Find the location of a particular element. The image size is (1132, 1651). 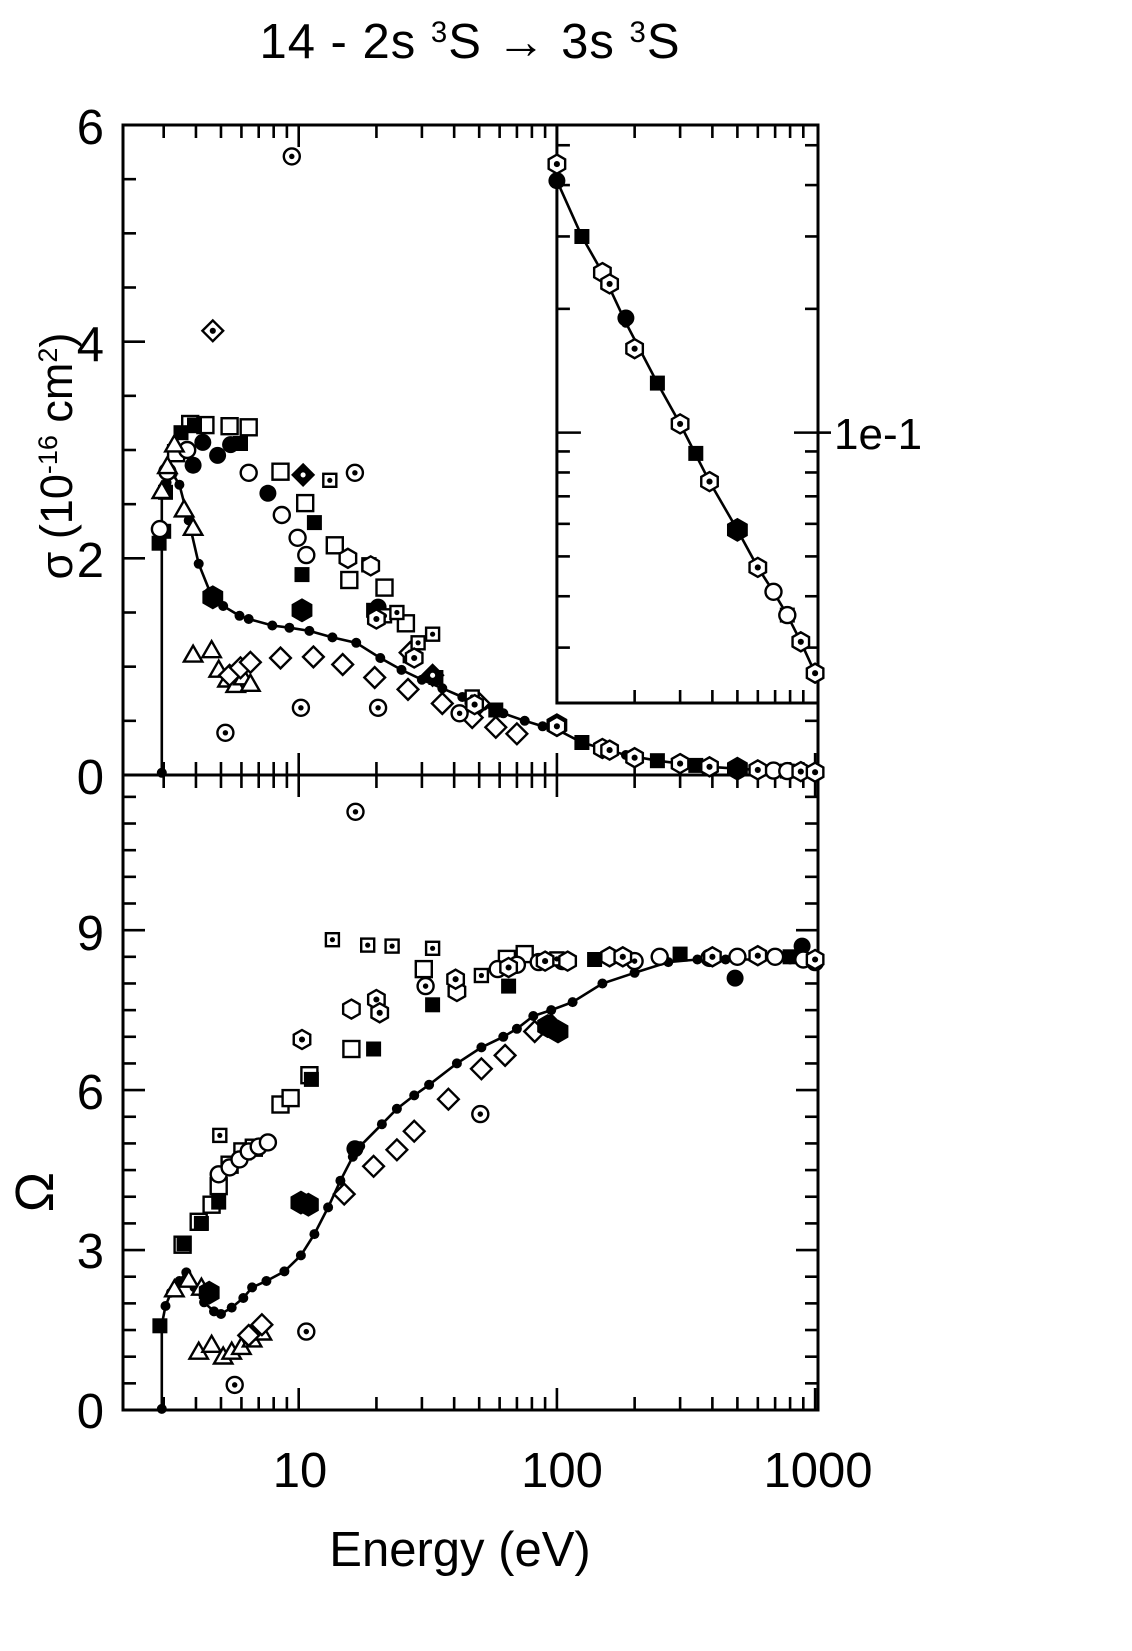

xtick-1000: 1000 is located at coordinates (818, 1471).